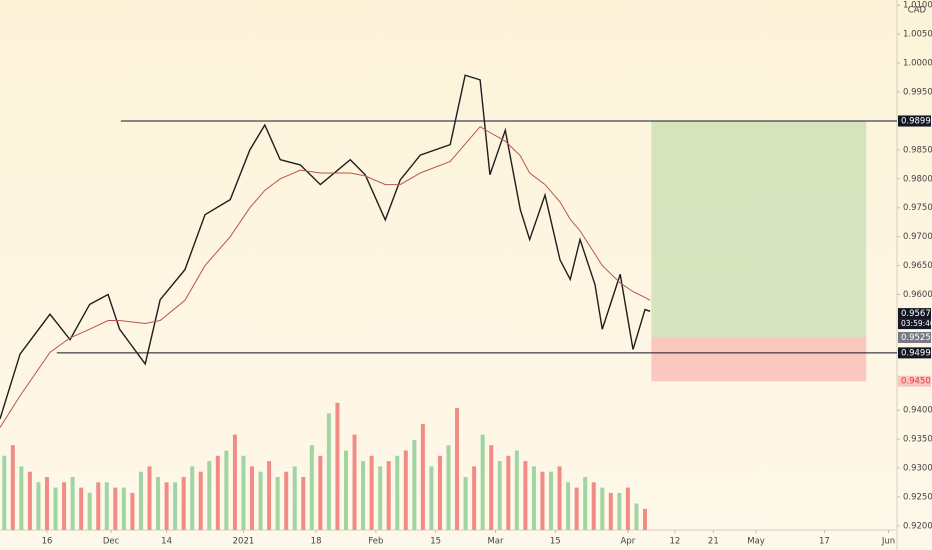 This screenshot has width=932, height=550. I want to click on x-tick-label: Jun, so click(888, 542).